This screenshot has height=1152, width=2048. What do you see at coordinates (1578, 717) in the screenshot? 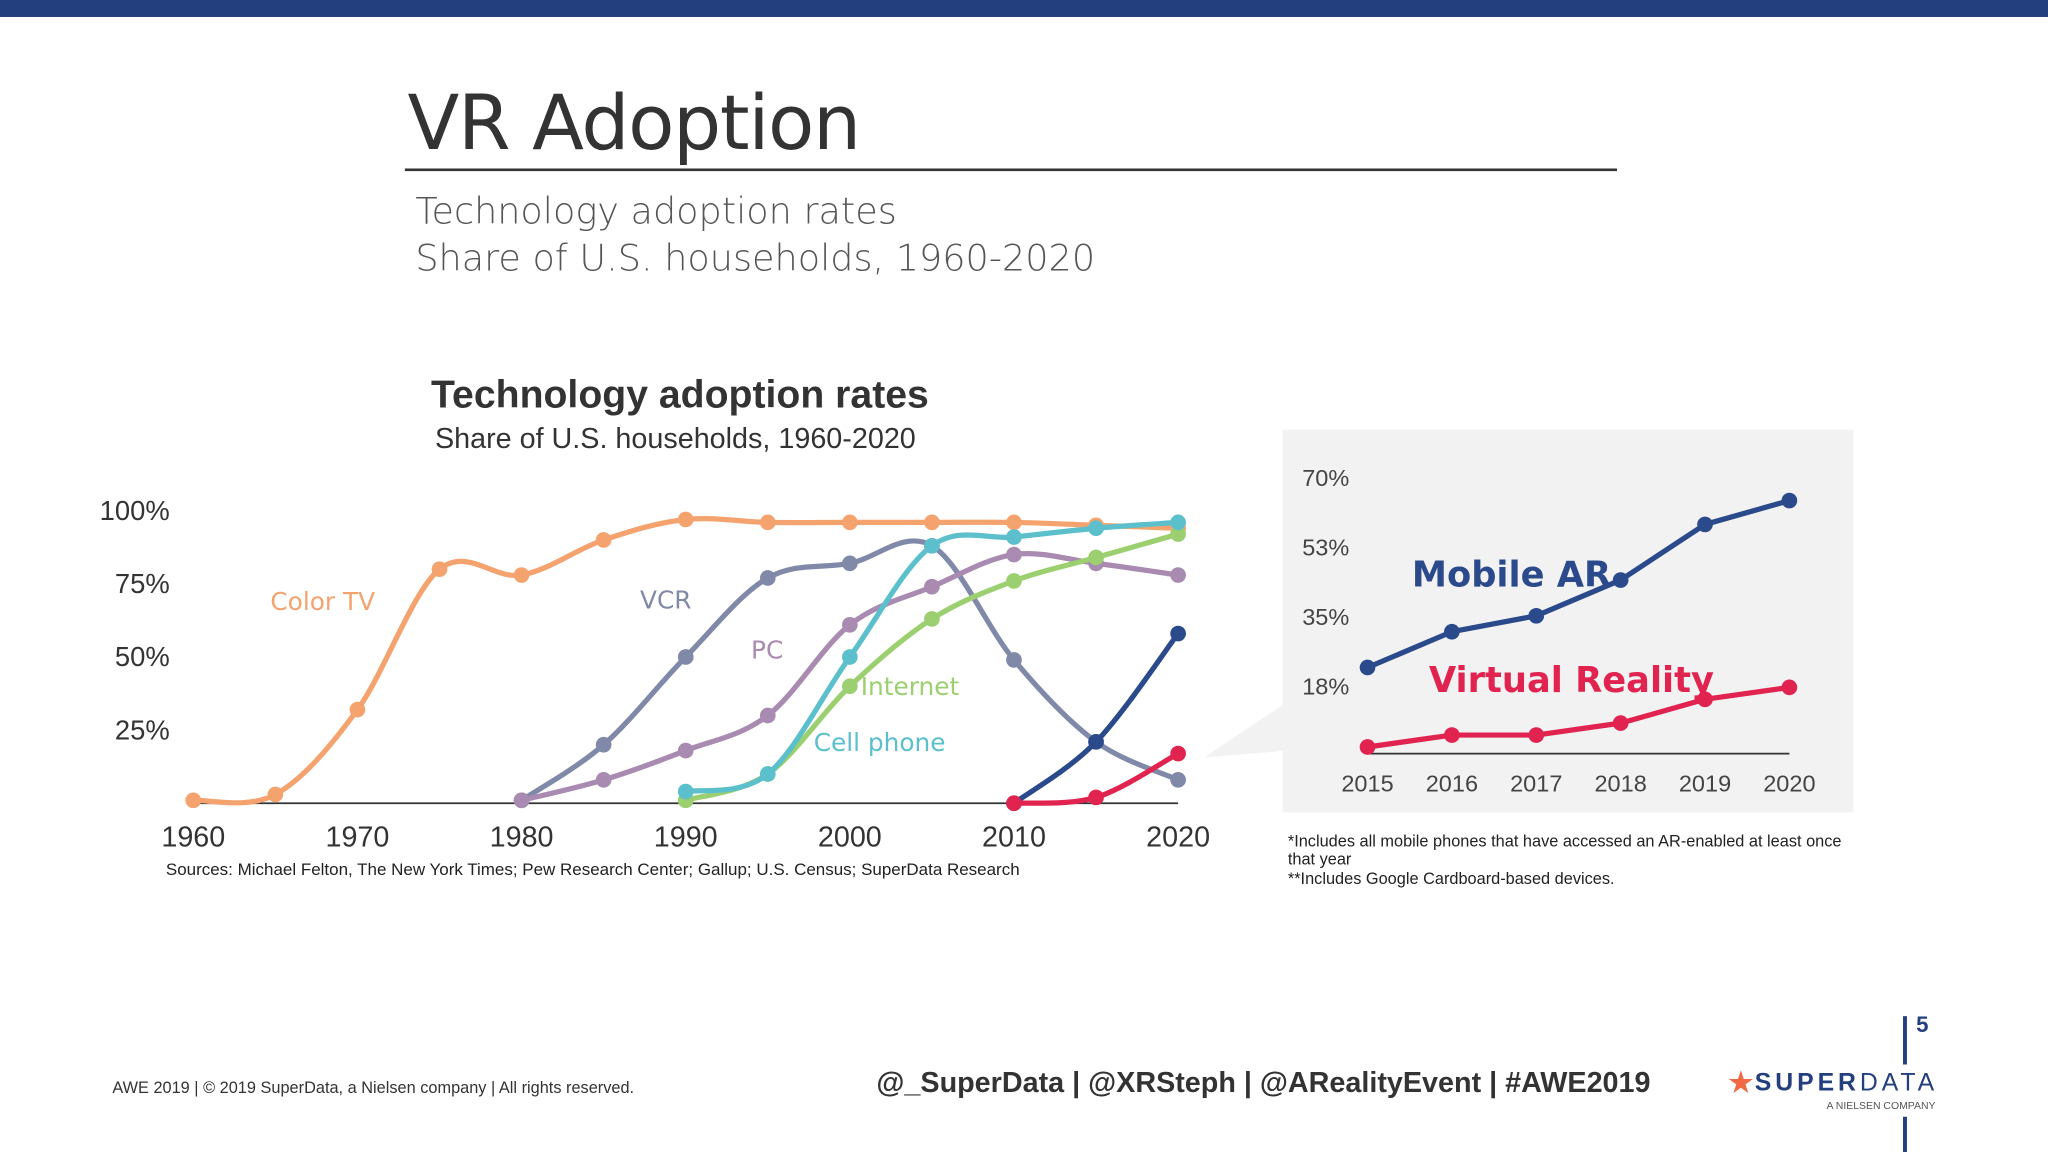
I see `inset-series-virtual-reality` at bounding box center [1578, 717].